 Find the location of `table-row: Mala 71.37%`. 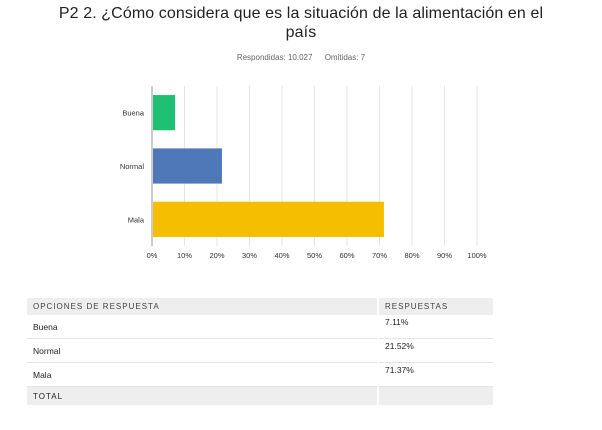

table-row: Mala 71.37% is located at coordinates (260, 374).